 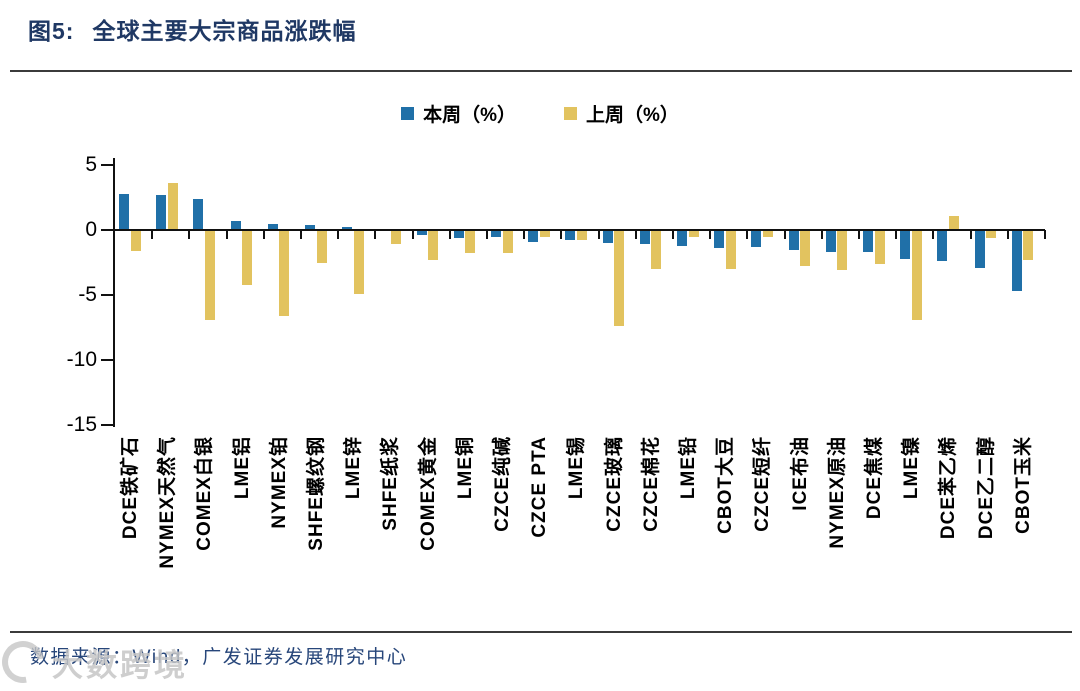 I want to click on x-axis-label: LME镍, so click(x=912, y=468).